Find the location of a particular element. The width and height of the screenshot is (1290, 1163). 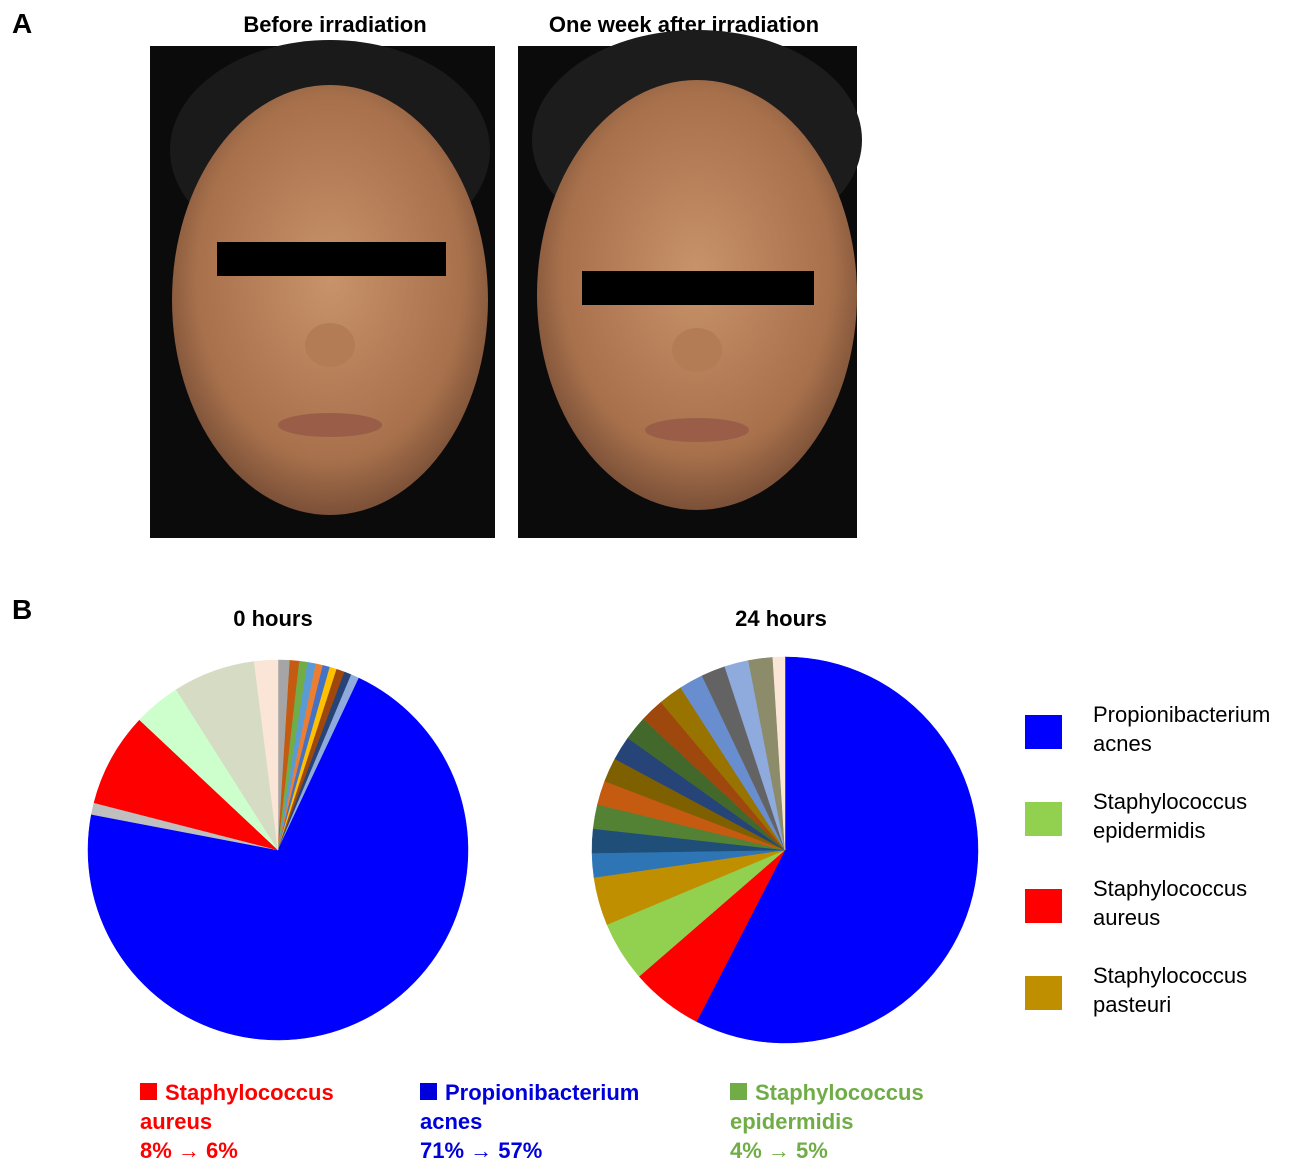

legend-entry: Staphylococcus epidermidis is located at coordinates (1157, 817).